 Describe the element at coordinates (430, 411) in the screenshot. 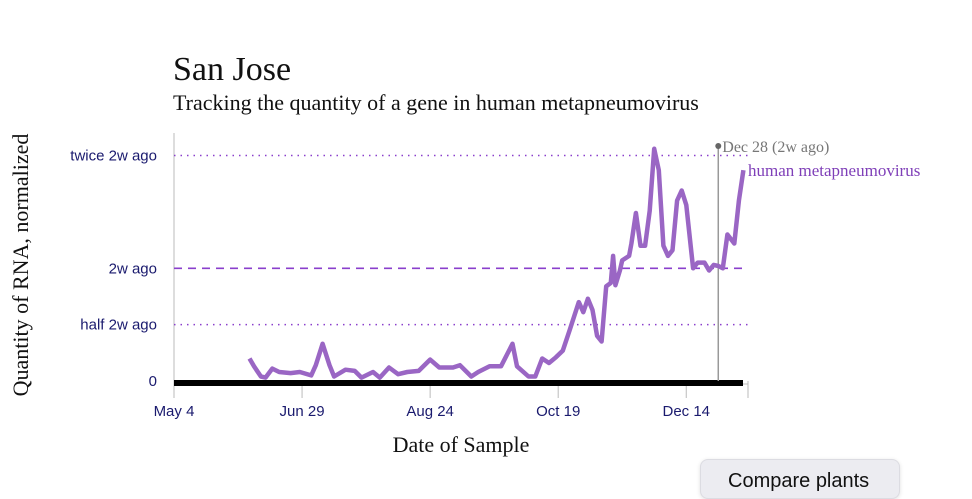

I see `x-tick-label: Aug 24` at that location.